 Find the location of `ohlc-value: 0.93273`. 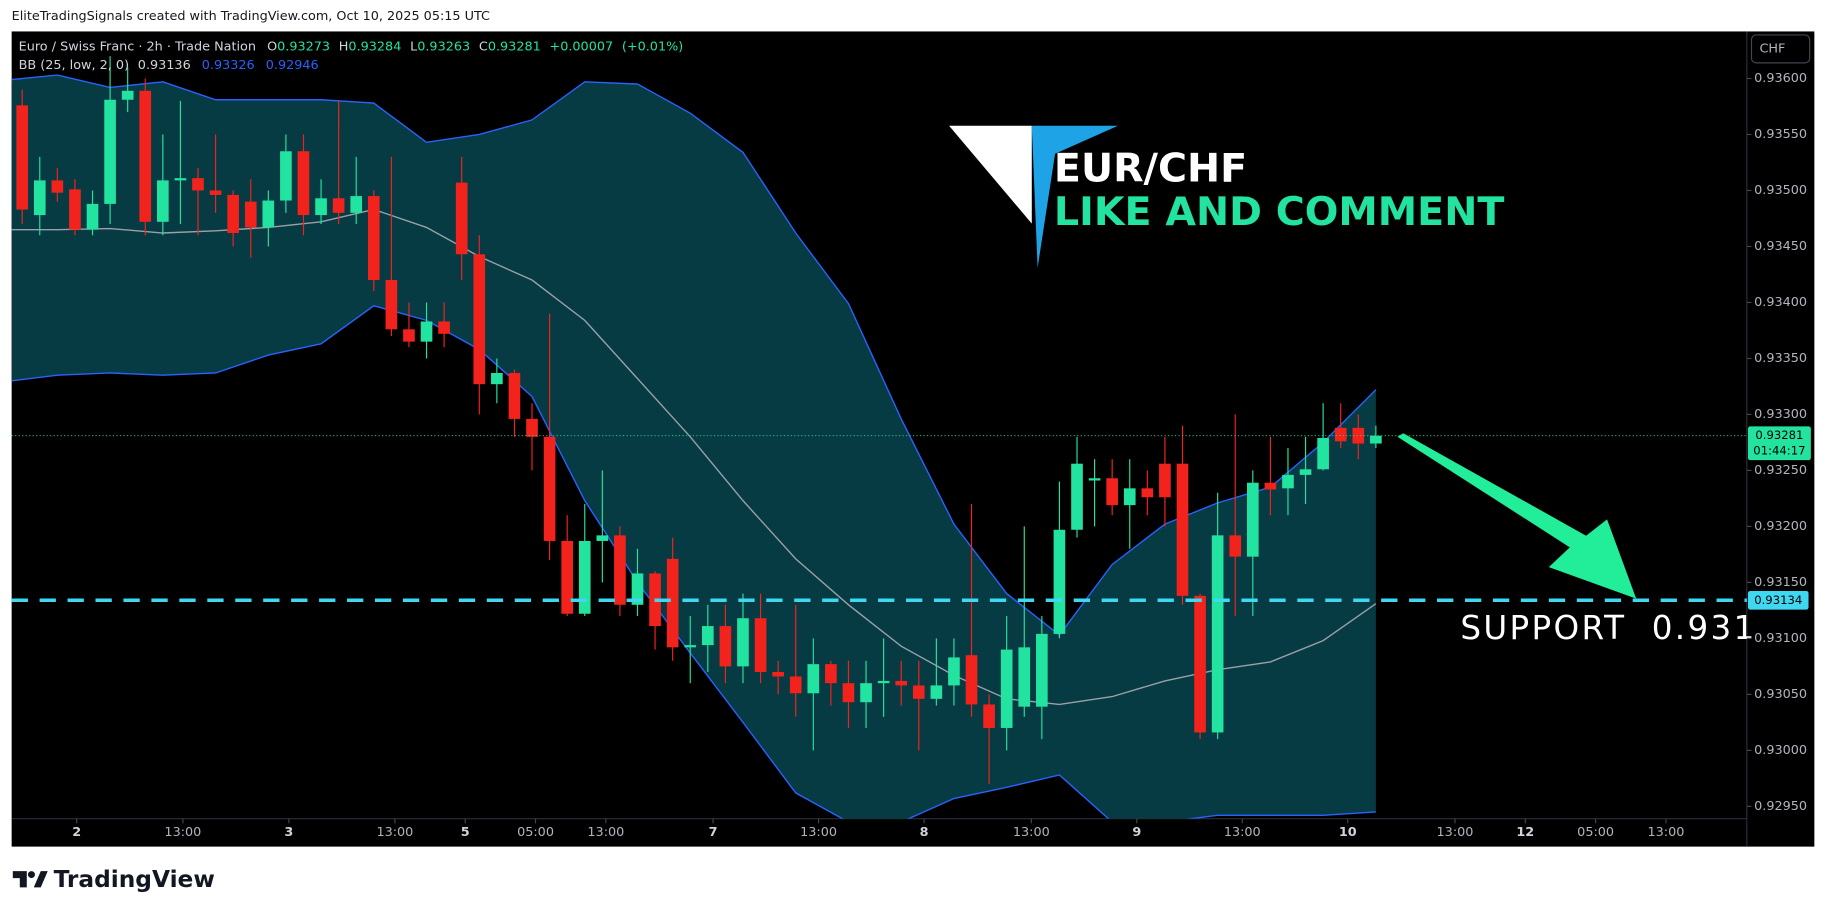

ohlc-value: 0.93273 is located at coordinates (303, 46).